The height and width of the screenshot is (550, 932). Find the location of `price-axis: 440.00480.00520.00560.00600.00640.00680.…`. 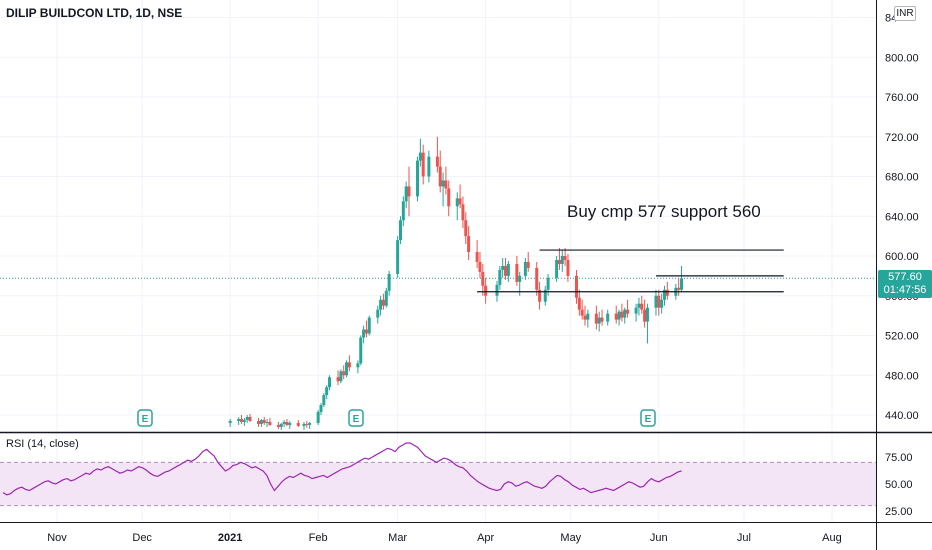

price-axis: 440.00480.00520.00560.00600.00640.00680.… is located at coordinates (902, 266).